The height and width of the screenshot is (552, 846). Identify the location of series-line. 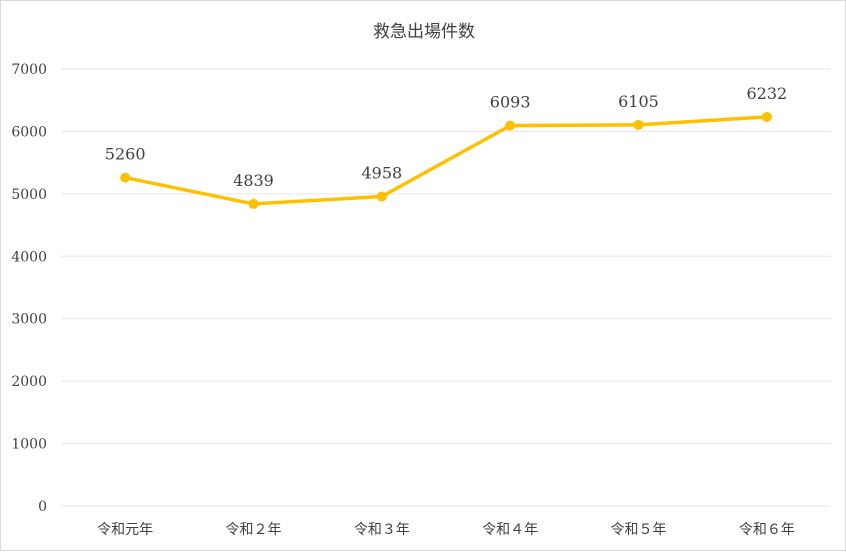
(446, 160).